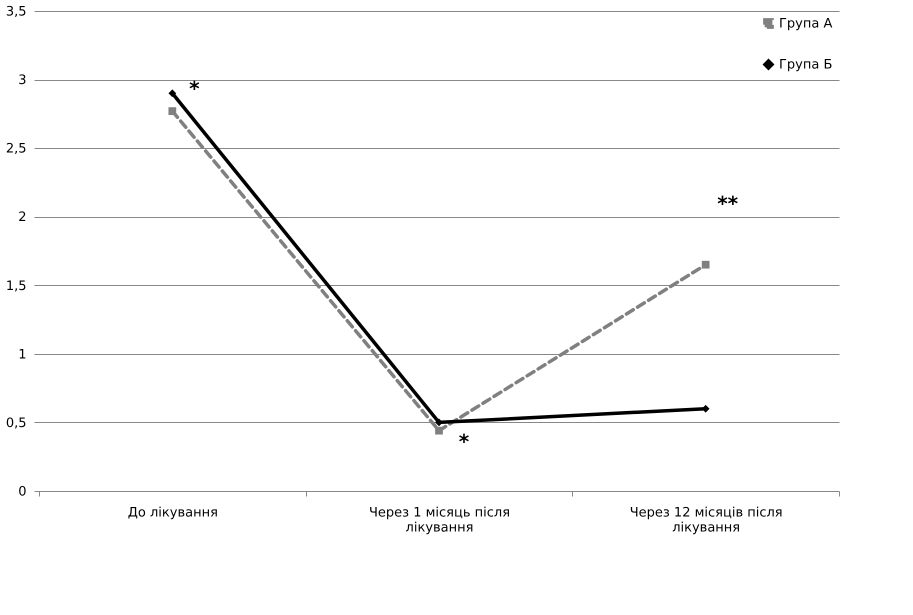 The image size is (913, 615). What do you see at coordinates (16, 149) in the screenshot?
I see `y-tick-label: 2,5` at bounding box center [16, 149].